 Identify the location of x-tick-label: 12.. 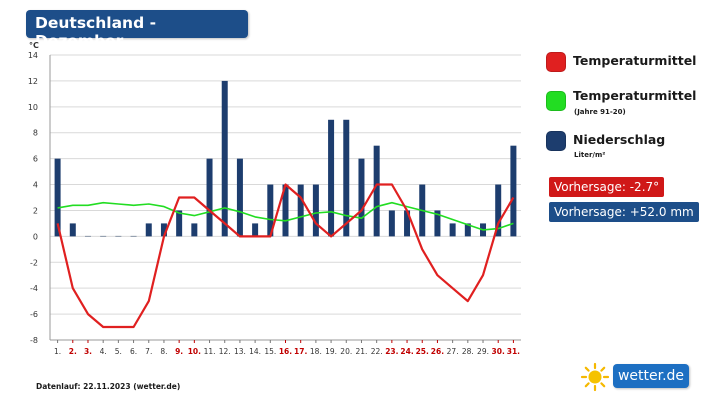
(225, 351).